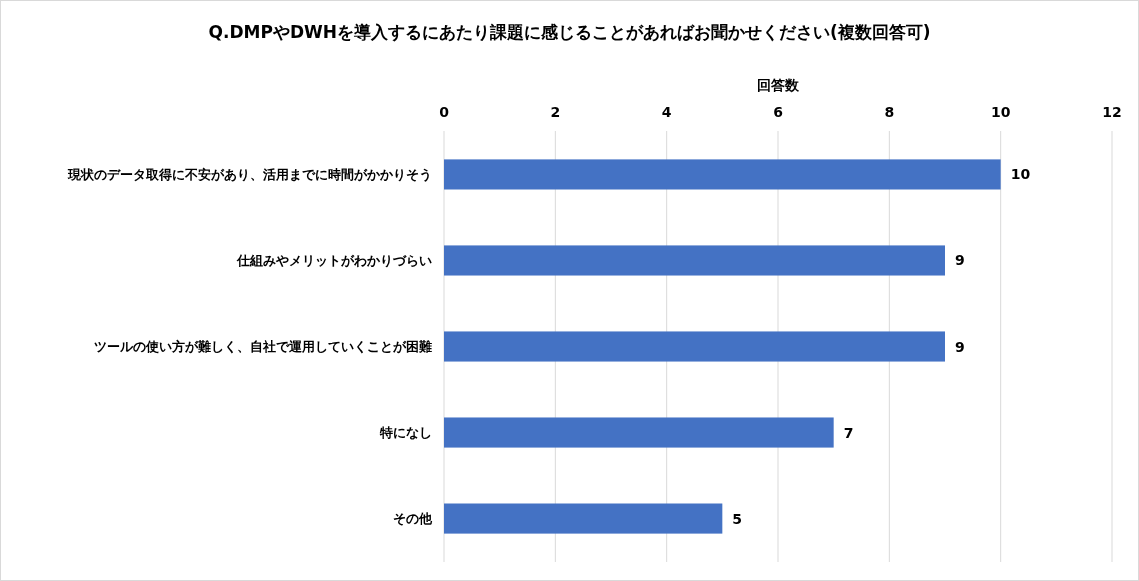  Describe the element at coordinates (555, 112) in the screenshot. I see `x-tick-label: 2` at that location.